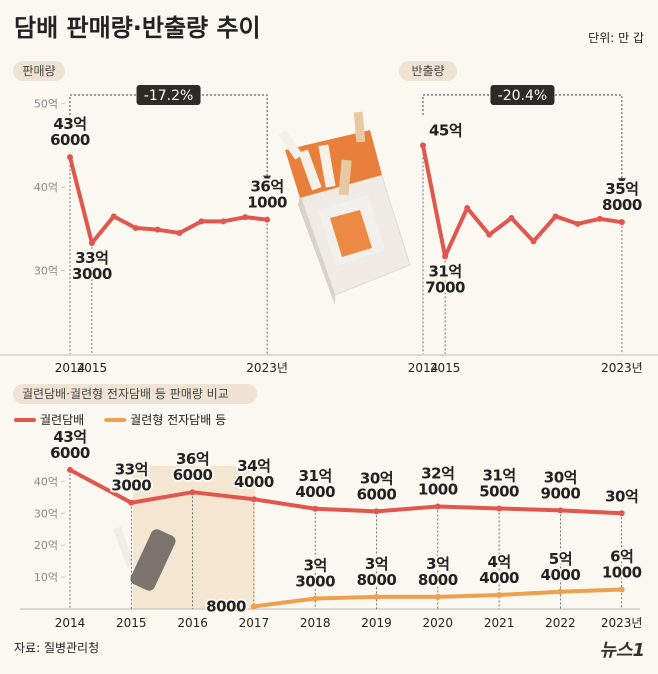 This screenshot has width=658, height=674. I want to click on annotation: -17.2%, so click(169, 96).